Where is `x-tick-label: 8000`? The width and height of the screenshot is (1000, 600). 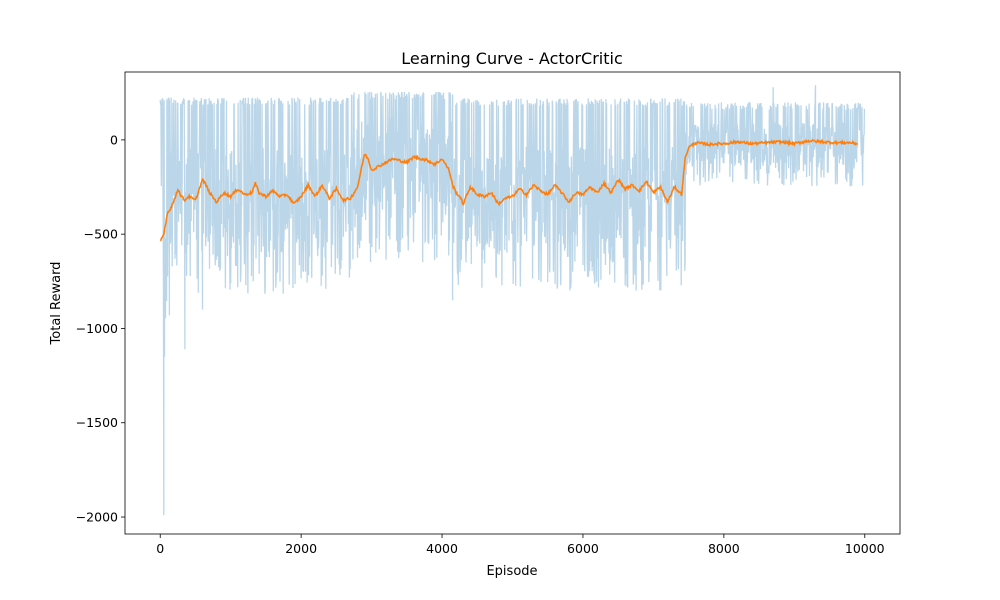
x-tick-label: 8000 is located at coordinates (724, 548).